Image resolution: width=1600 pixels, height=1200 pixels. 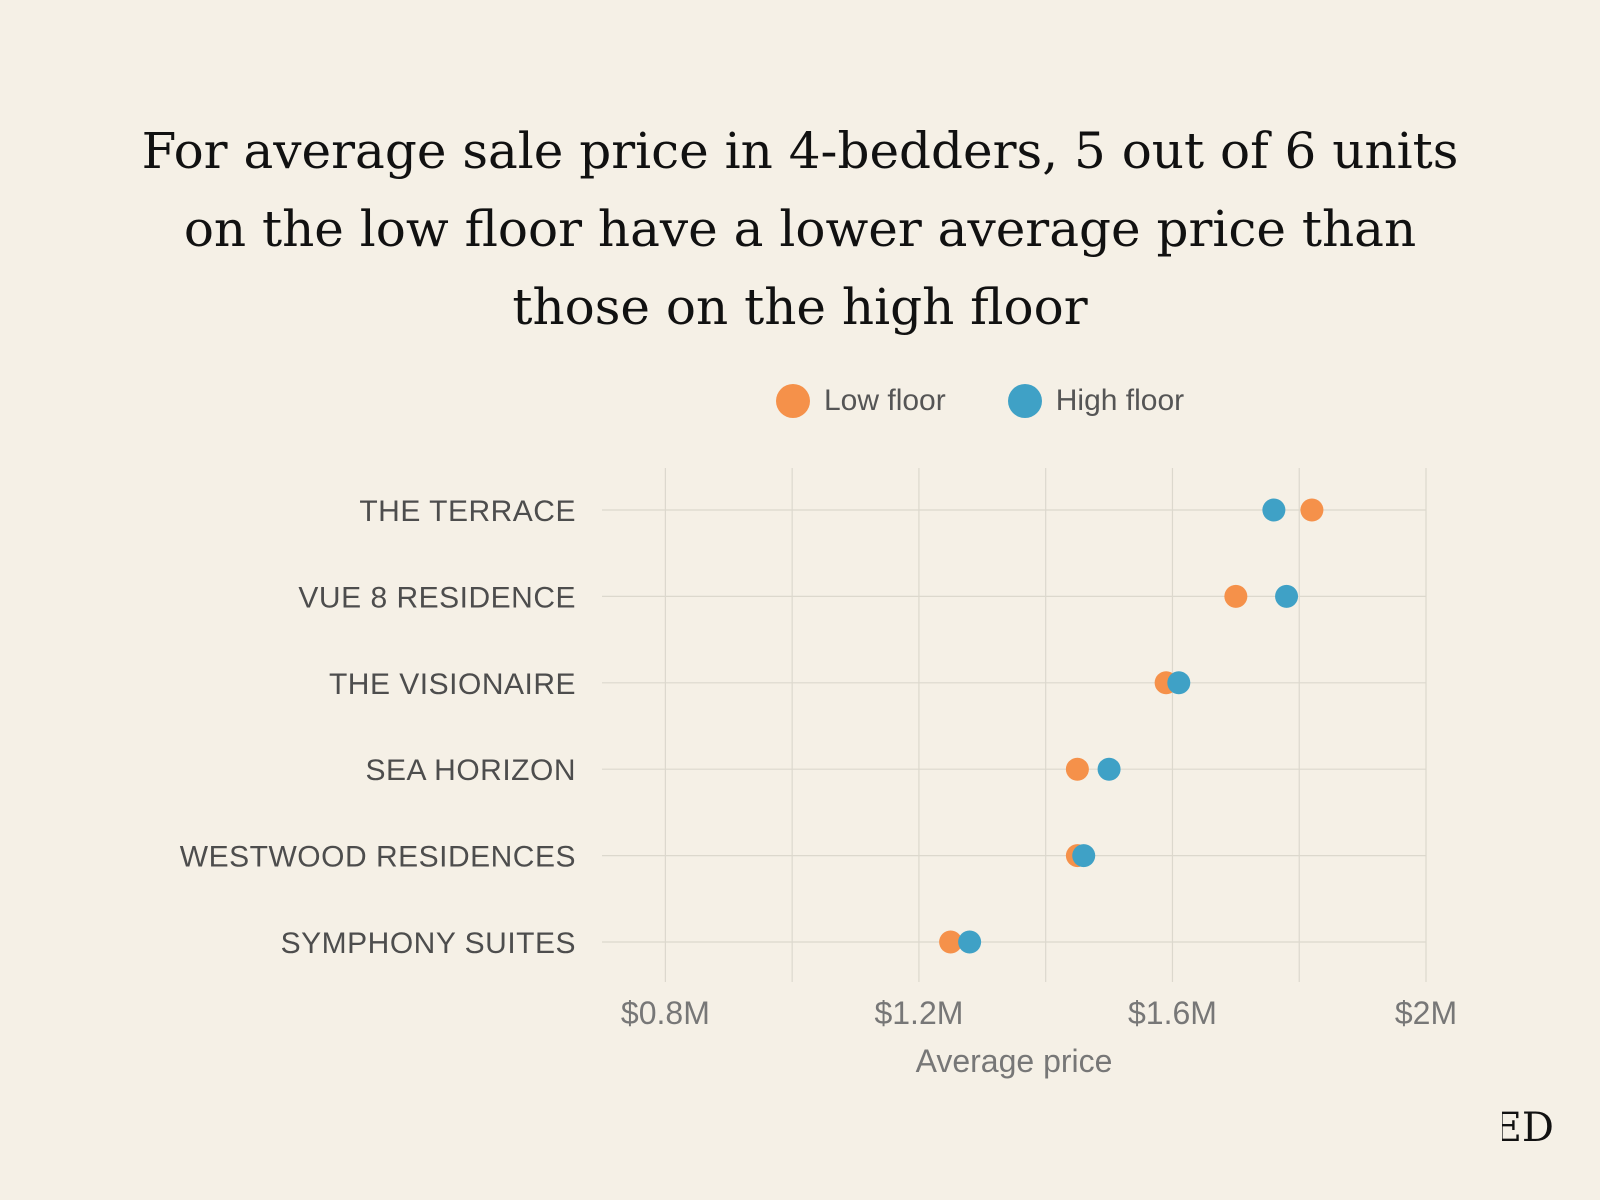 I want to click on x-axis-ticks: $0.8M $1.2M $1.6M $2M, so click(x=1039, y=1013).